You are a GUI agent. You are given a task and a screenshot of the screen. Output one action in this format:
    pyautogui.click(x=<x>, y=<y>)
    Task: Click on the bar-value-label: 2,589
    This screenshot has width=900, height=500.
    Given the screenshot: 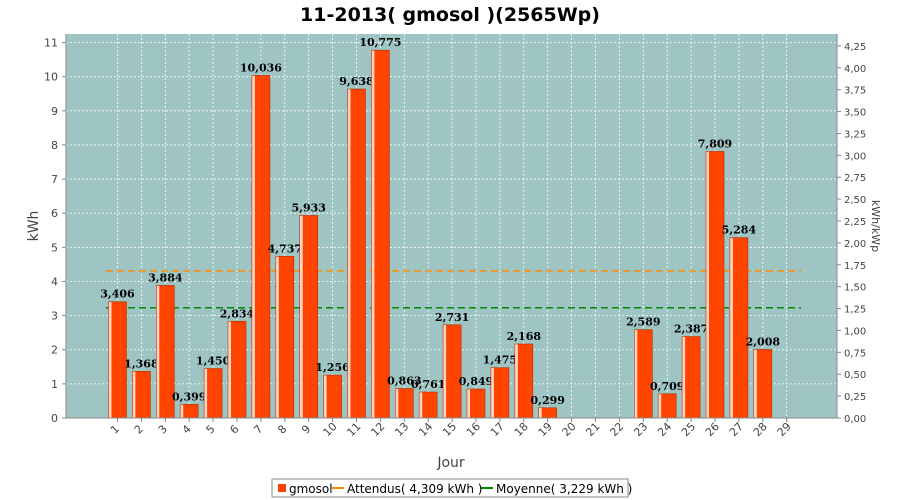 What is the action you would take?
    pyautogui.click(x=643, y=322)
    